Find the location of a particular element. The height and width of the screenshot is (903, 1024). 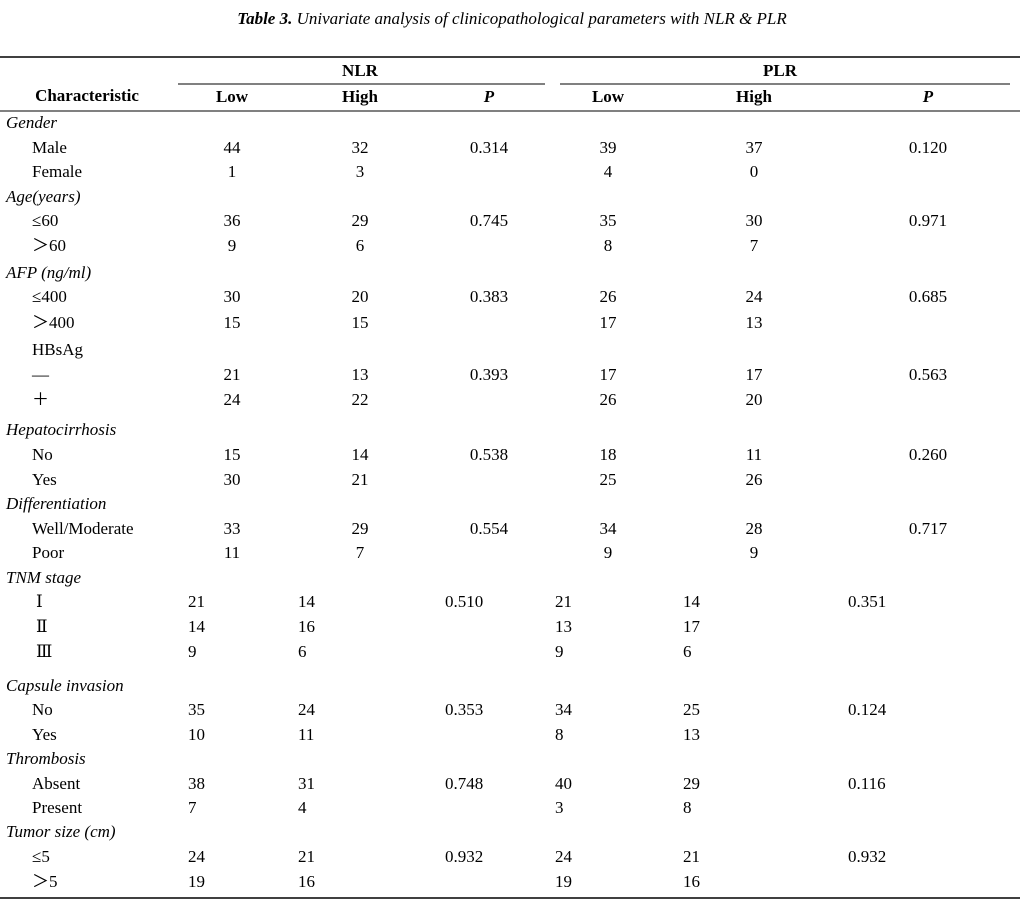

cell: 0.120 is located at coordinates (928, 147).